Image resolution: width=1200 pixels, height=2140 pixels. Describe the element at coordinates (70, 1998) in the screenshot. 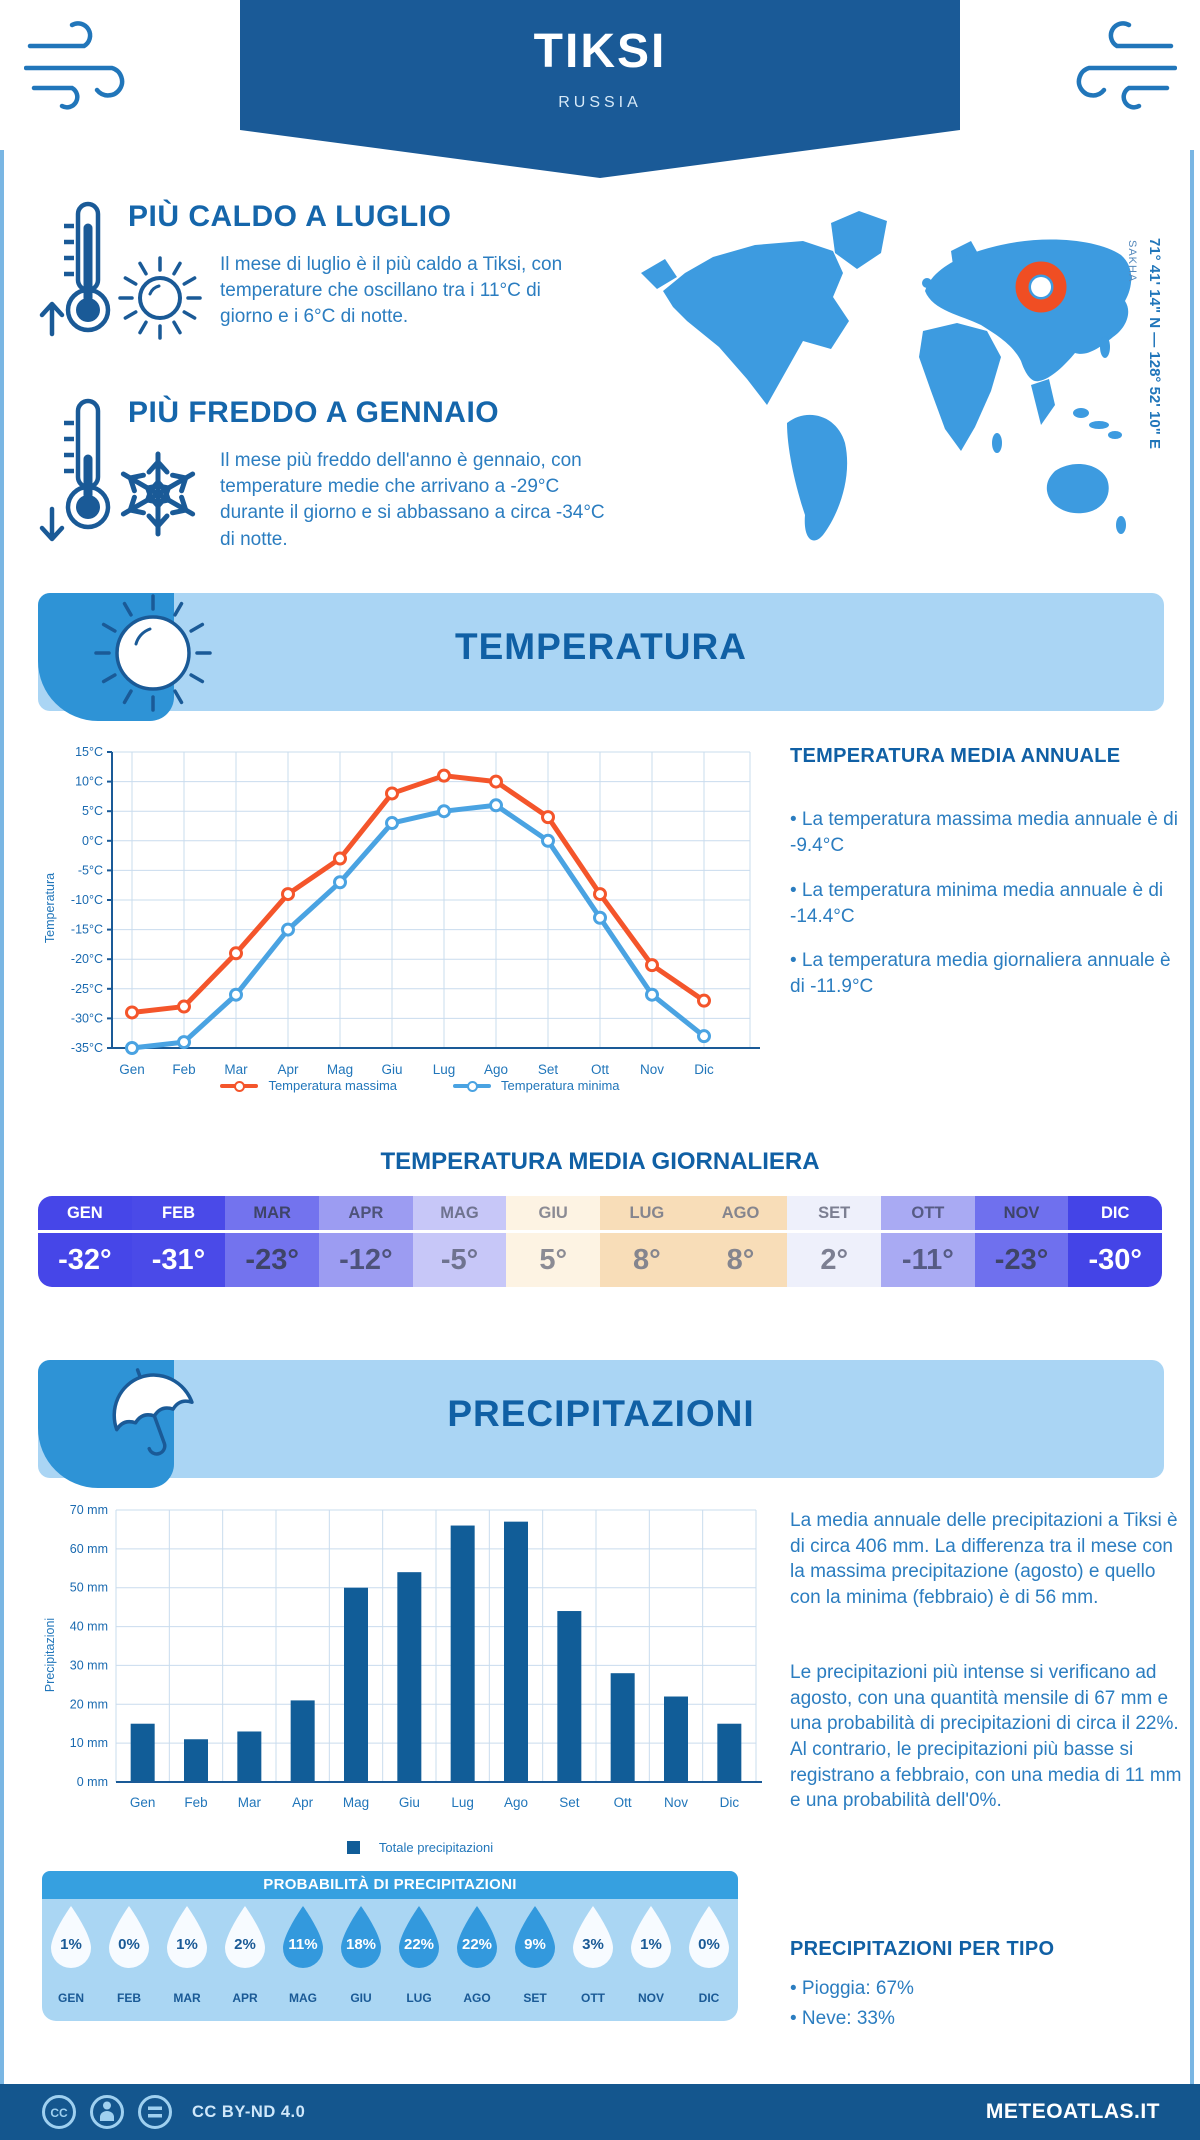

I see `droplet-month: GEN` at that location.